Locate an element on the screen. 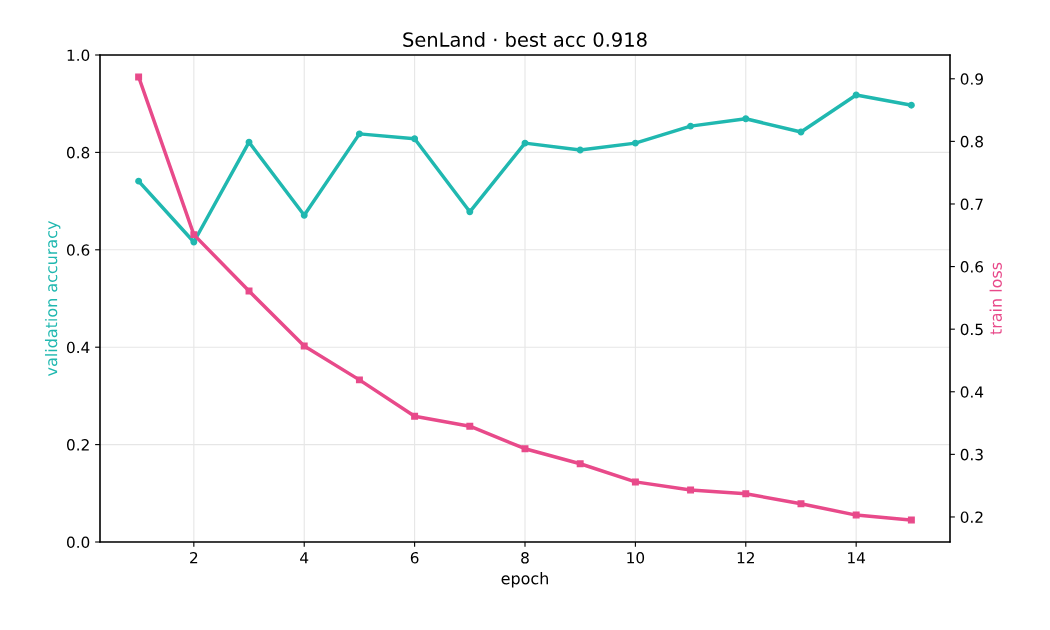  y2-tick-label: 0.3 is located at coordinates (971, 454).